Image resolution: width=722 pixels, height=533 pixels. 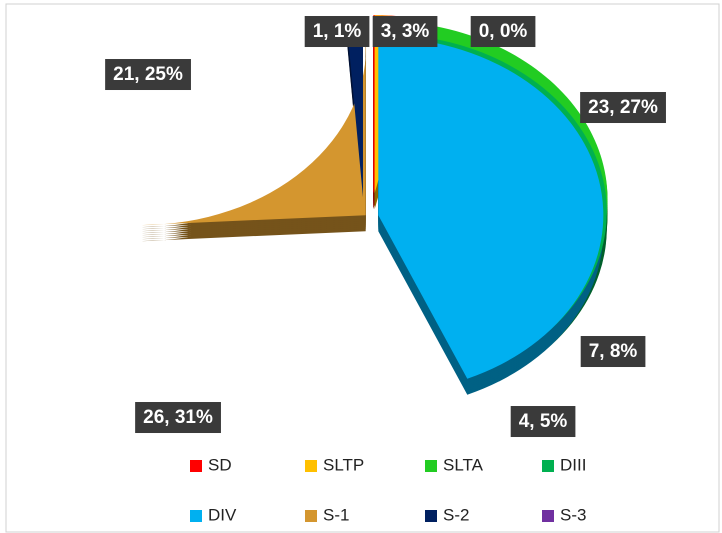 I want to click on legend-label: S-1, so click(x=336, y=514).